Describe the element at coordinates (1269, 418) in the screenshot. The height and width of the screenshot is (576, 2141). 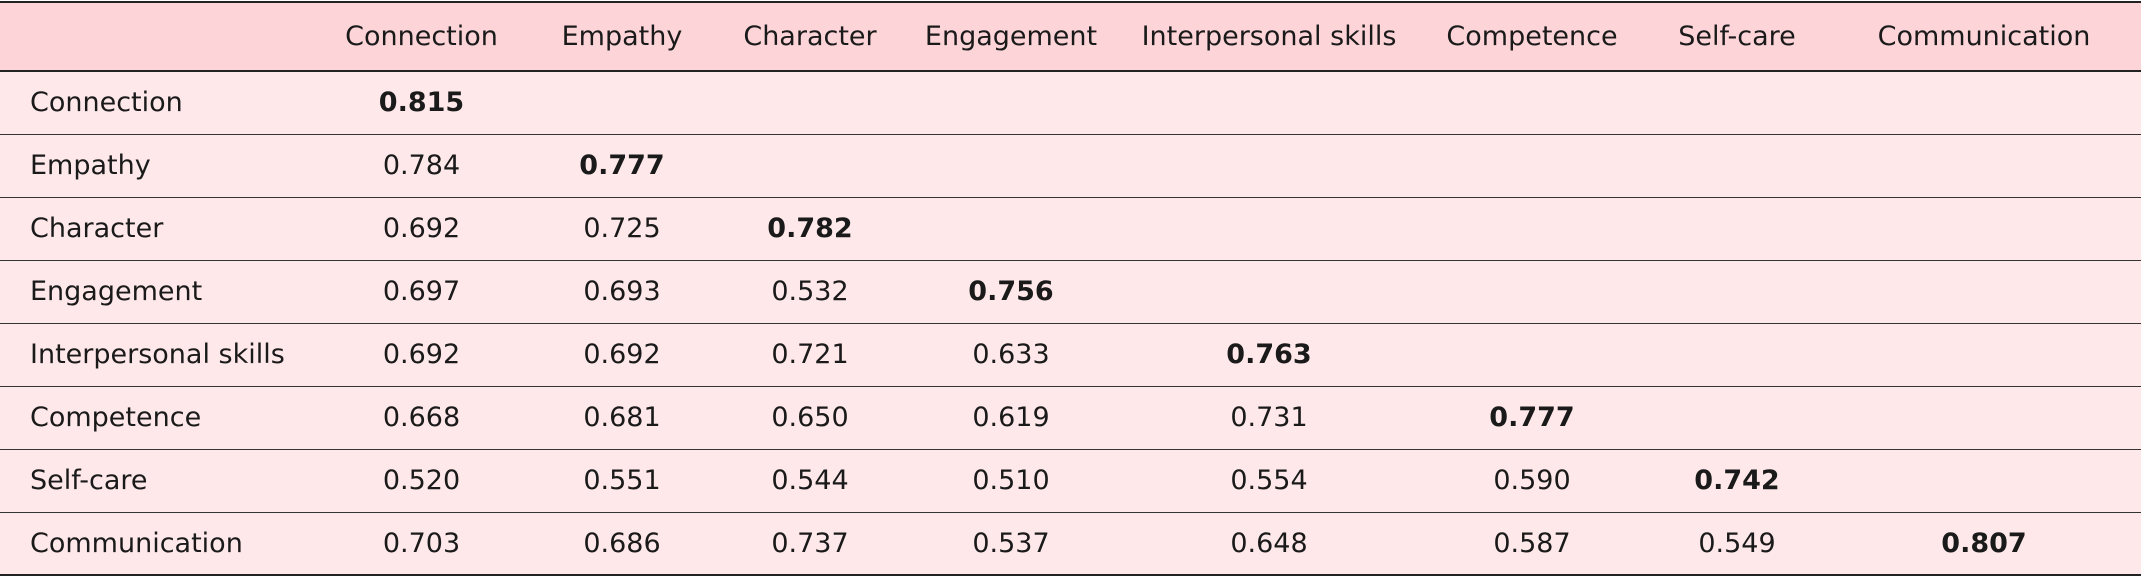
I see `table-cell: 0.731` at that location.